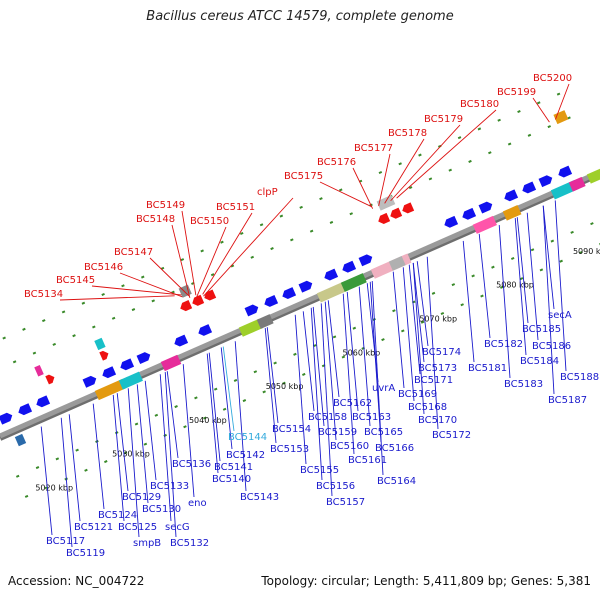 This screenshot has height=600, width=600. Describe the element at coordinates (371, 417) in the screenshot. I see `gene-label: BC5163` at that location.